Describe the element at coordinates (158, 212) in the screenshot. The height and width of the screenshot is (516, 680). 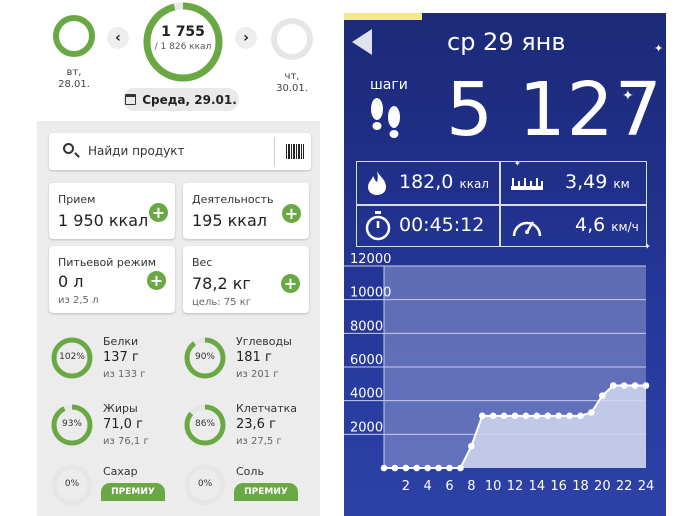
I see `add-intake-button: +` at that location.